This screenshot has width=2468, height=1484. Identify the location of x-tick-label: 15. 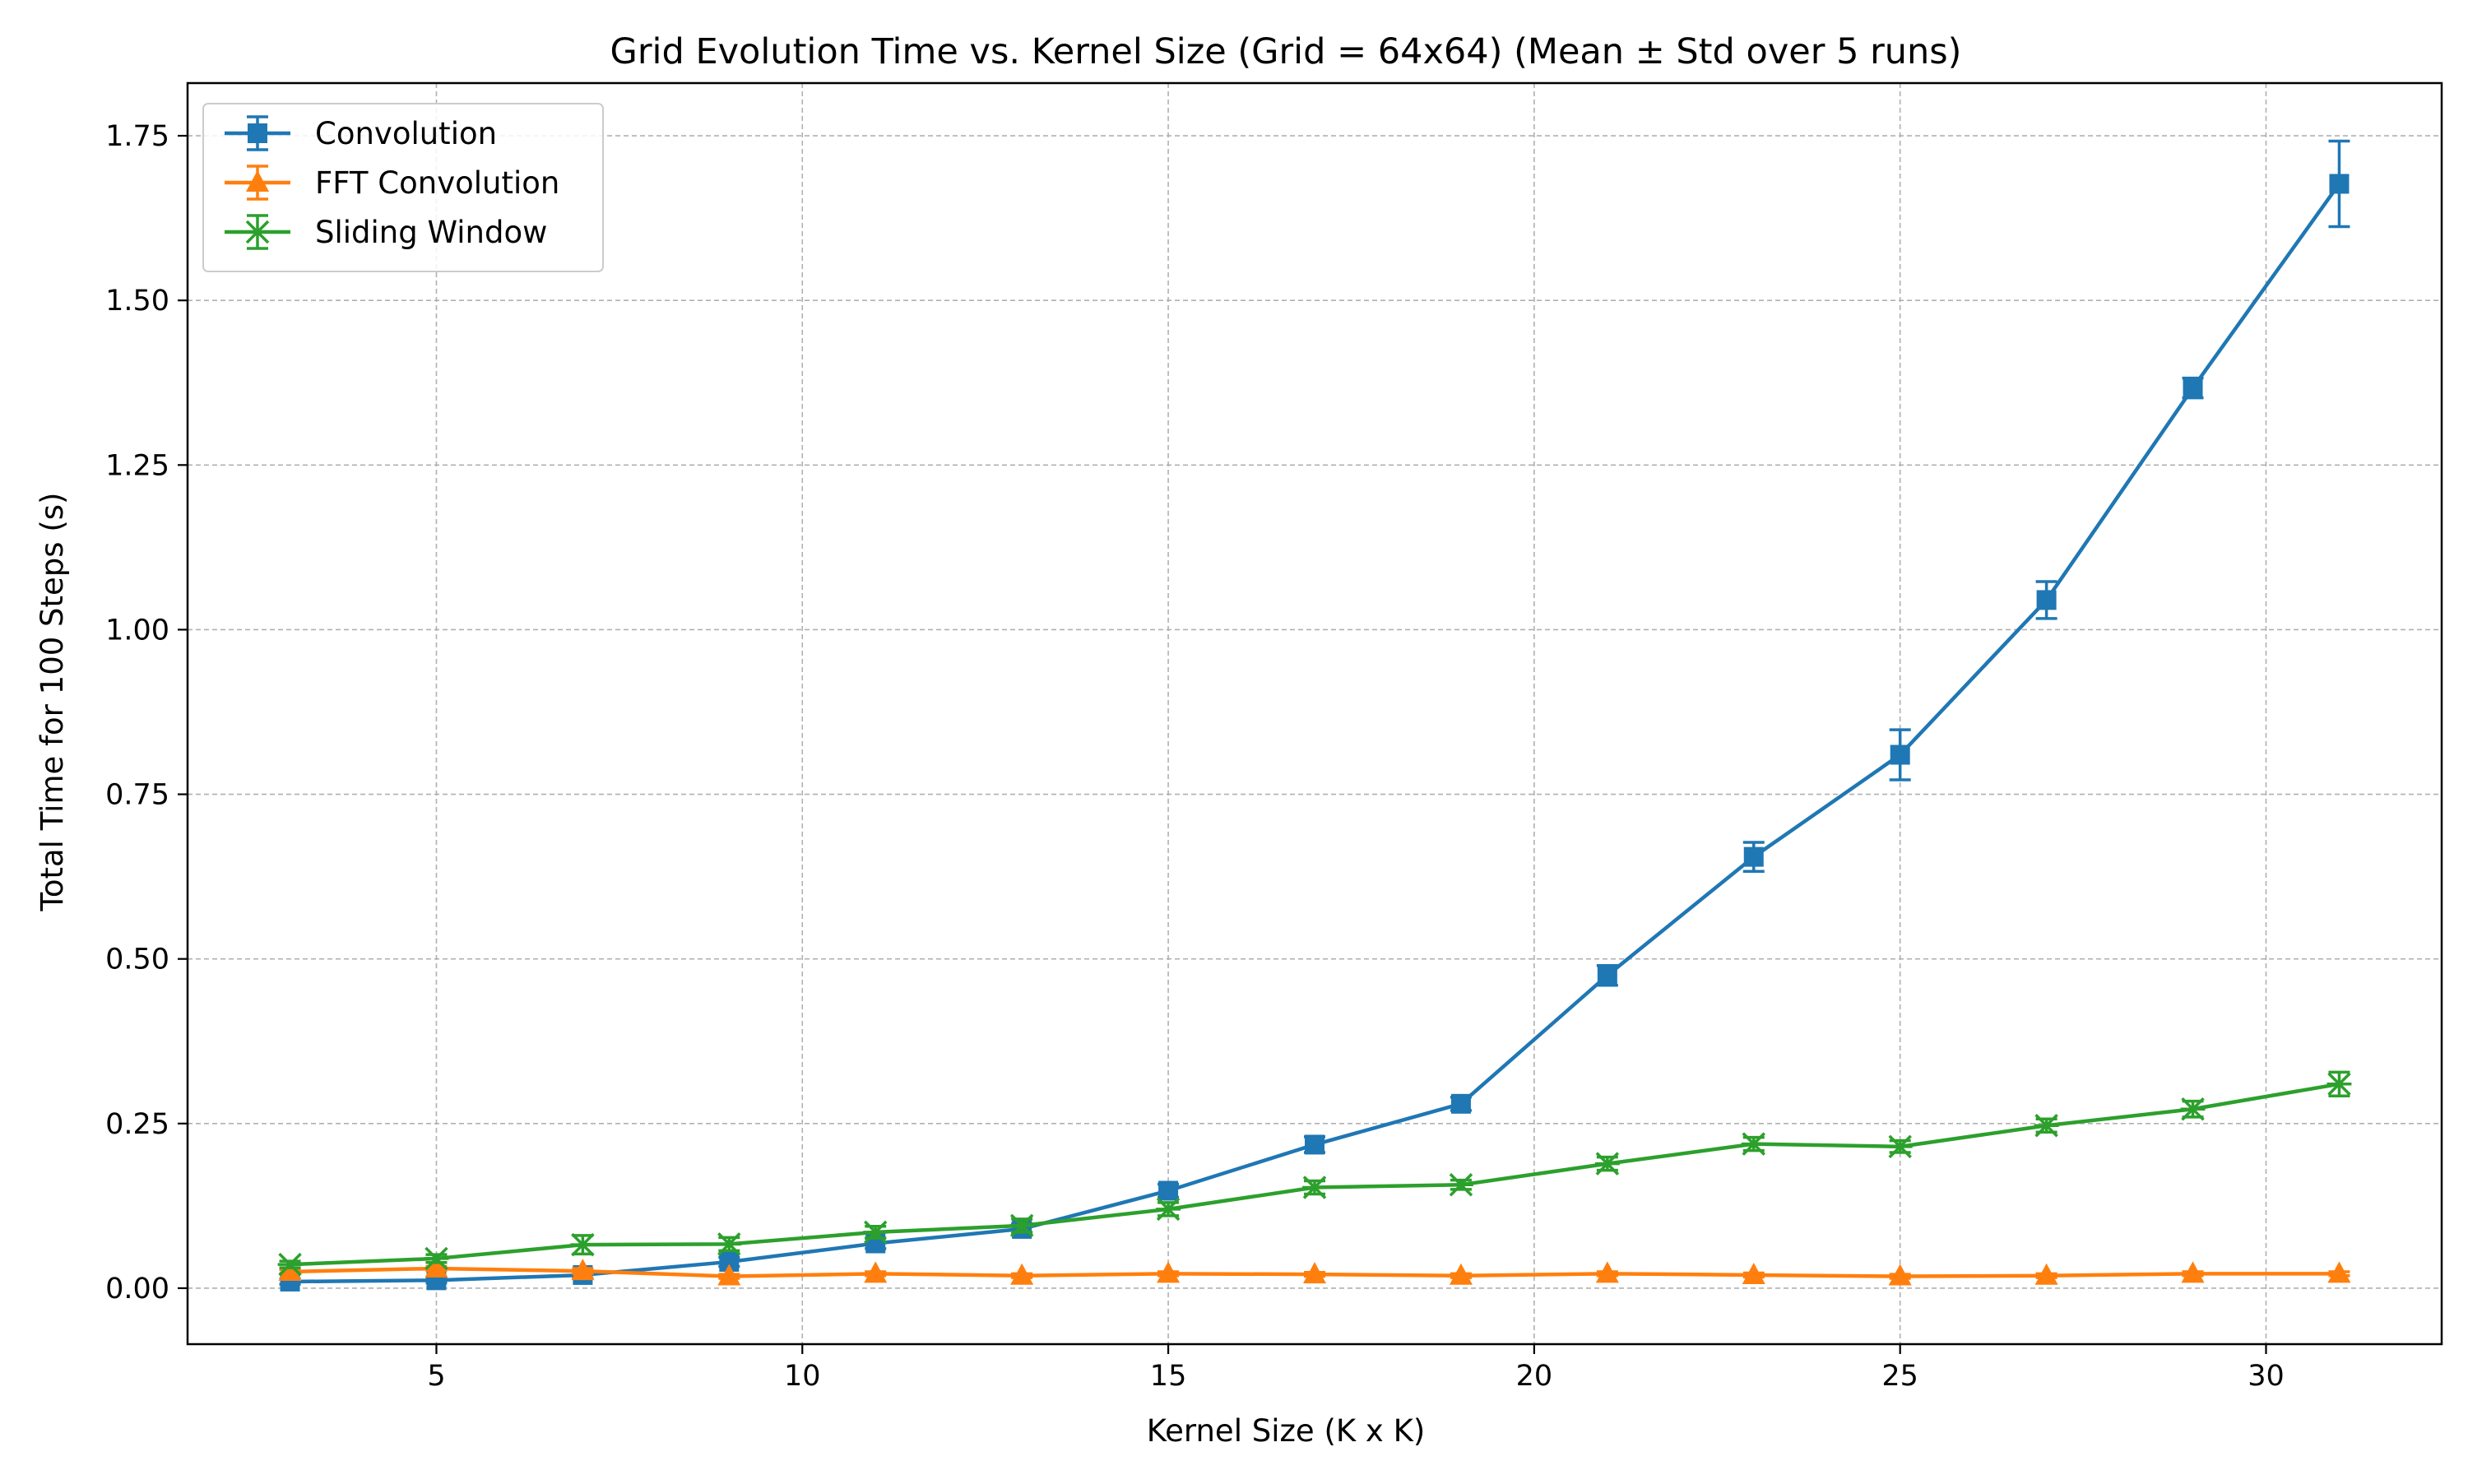
(1168, 1376).